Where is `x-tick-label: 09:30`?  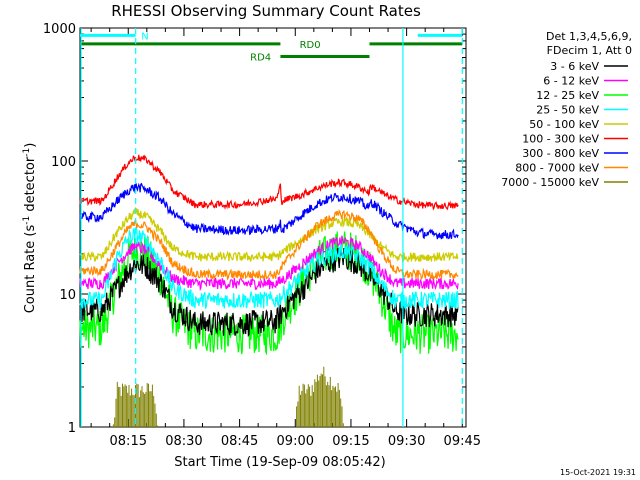
x-tick-label: 09:30 is located at coordinates (406, 441).